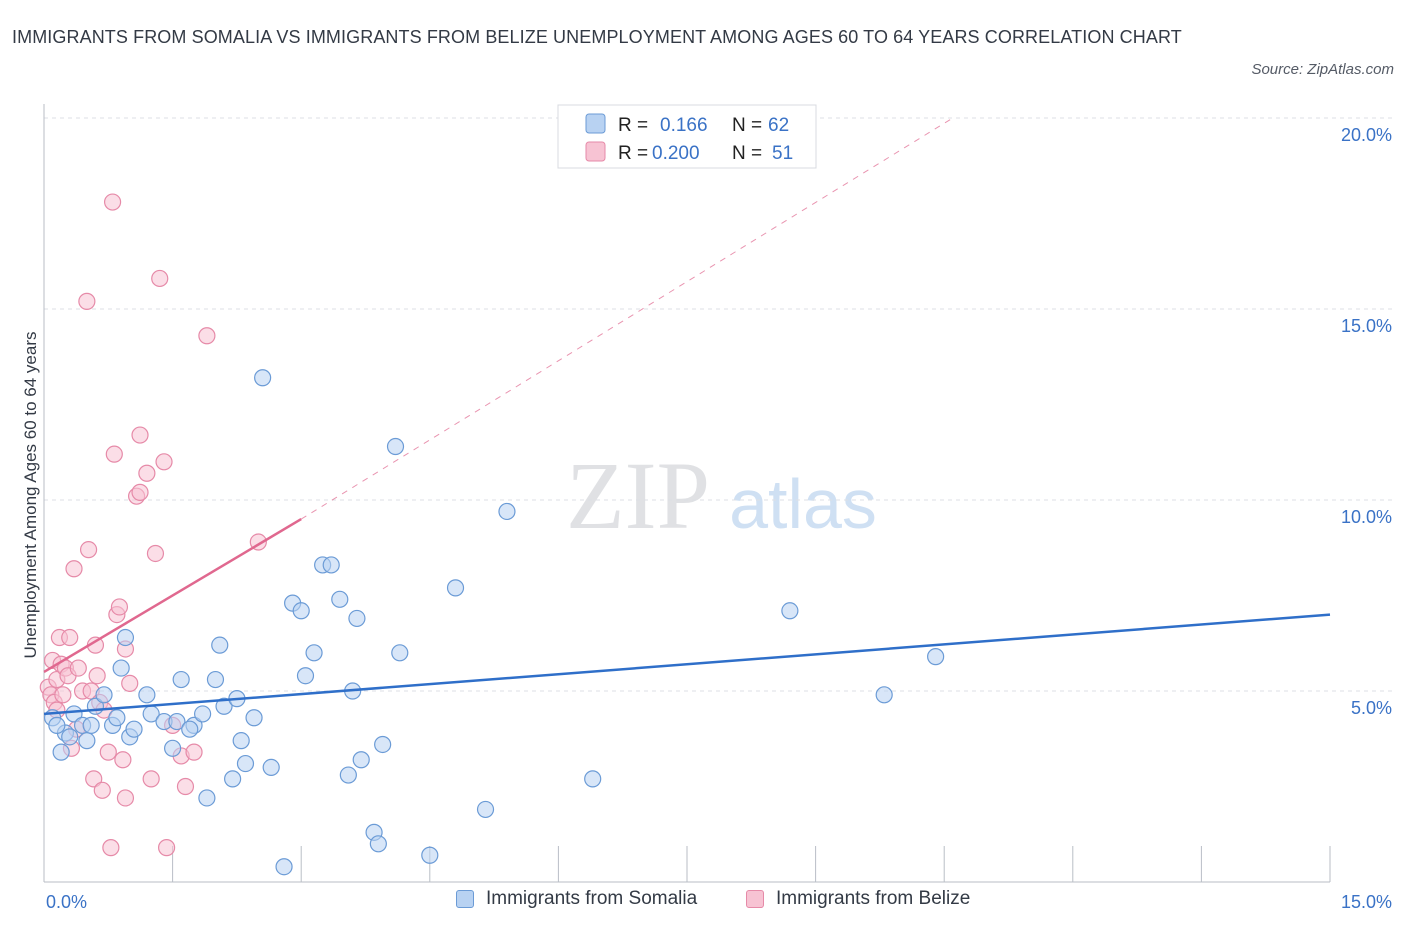  What do you see at coordinates (172, 595) in the screenshot?
I see `belize-trend-line` at bounding box center [172, 595].